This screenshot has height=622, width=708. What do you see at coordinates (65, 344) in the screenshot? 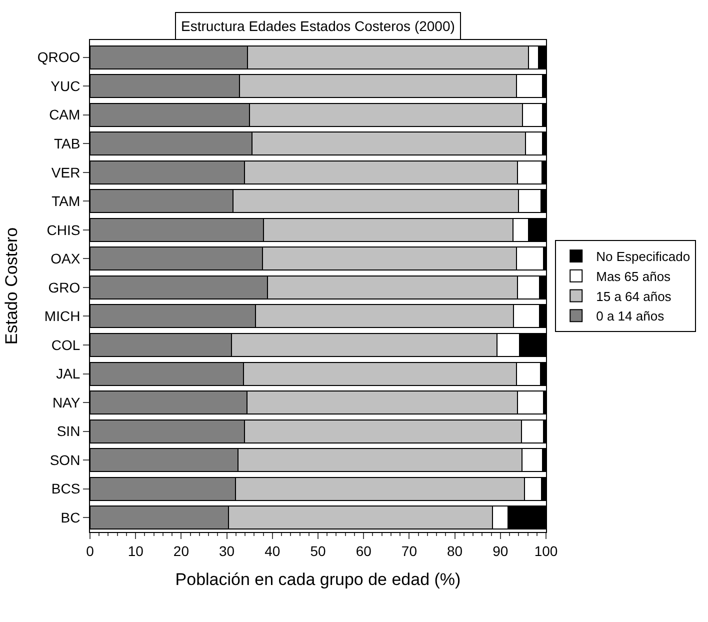
I see `y-tick-label: COL` at bounding box center [65, 344].